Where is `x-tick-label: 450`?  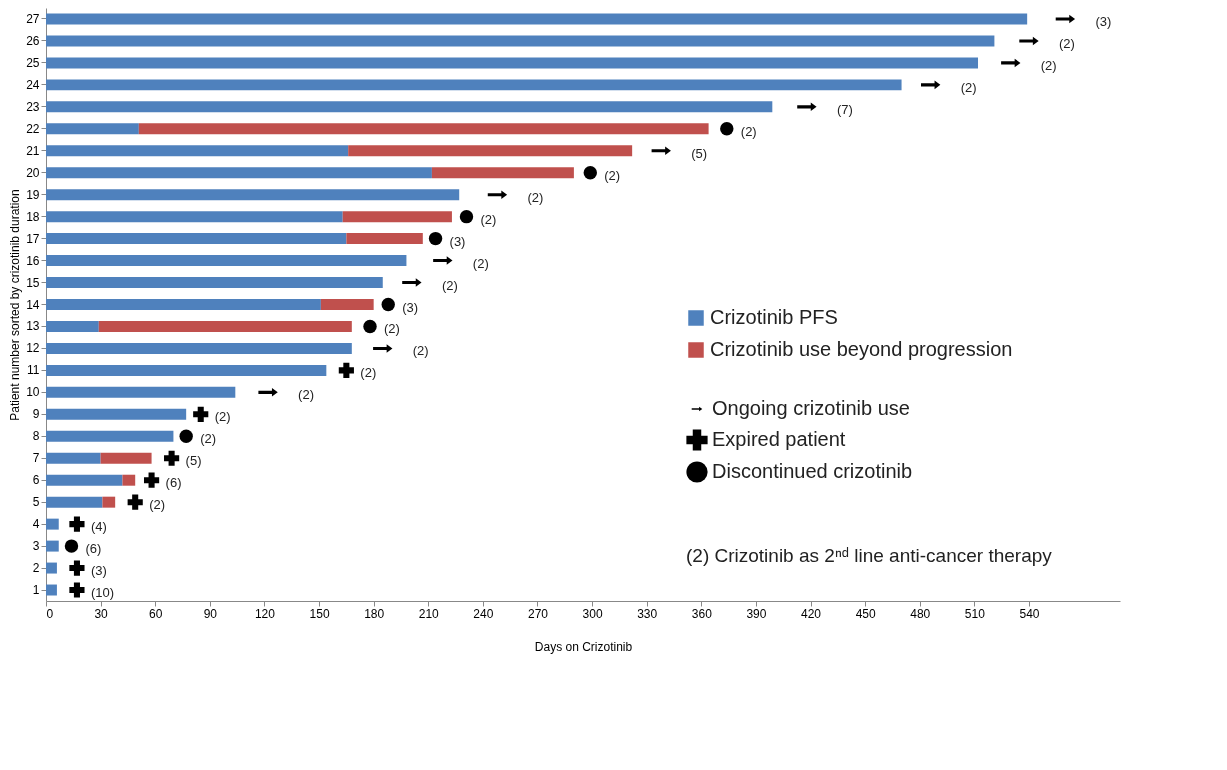 x-tick-label: 450 is located at coordinates (865, 613).